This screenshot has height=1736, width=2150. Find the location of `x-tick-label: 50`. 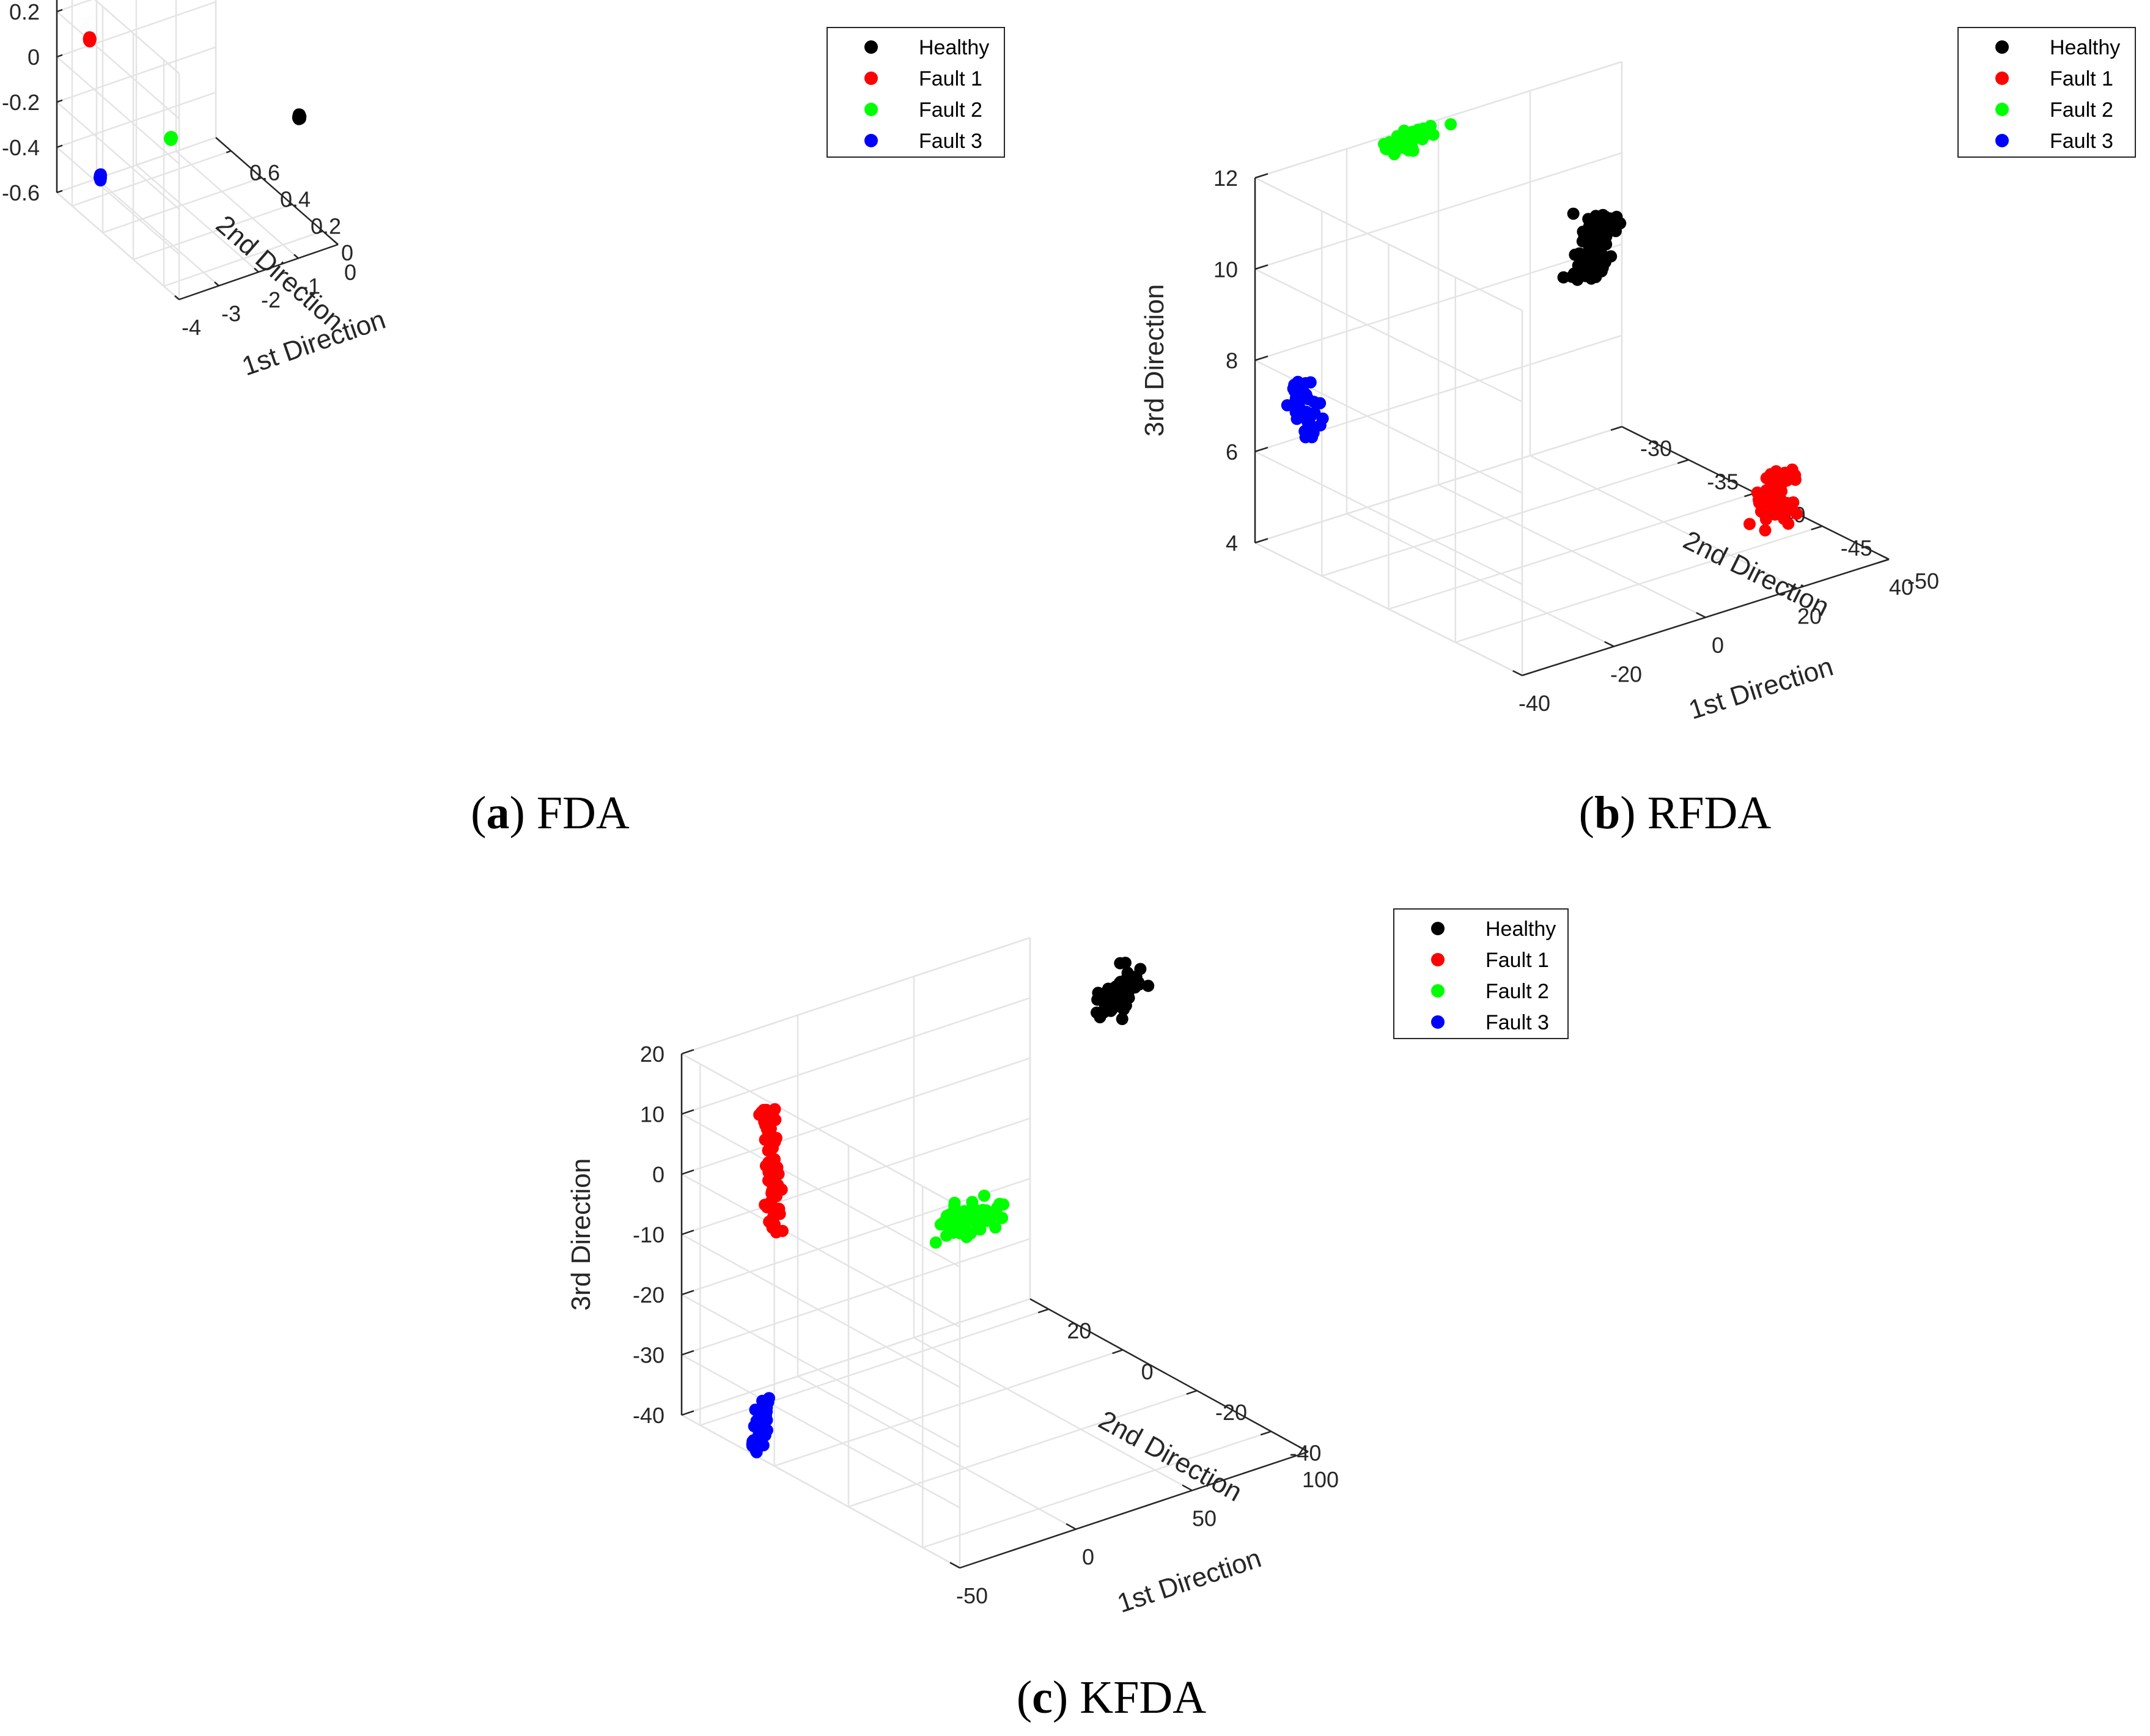

x-tick-label: 50 is located at coordinates (1204, 1518).